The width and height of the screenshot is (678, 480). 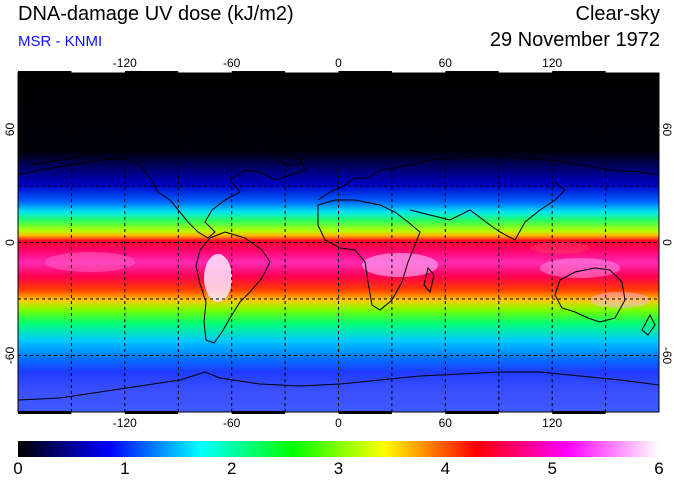 What do you see at coordinates (488, 177) in the screenshot?
I see `coast-europe-asia` at bounding box center [488, 177].